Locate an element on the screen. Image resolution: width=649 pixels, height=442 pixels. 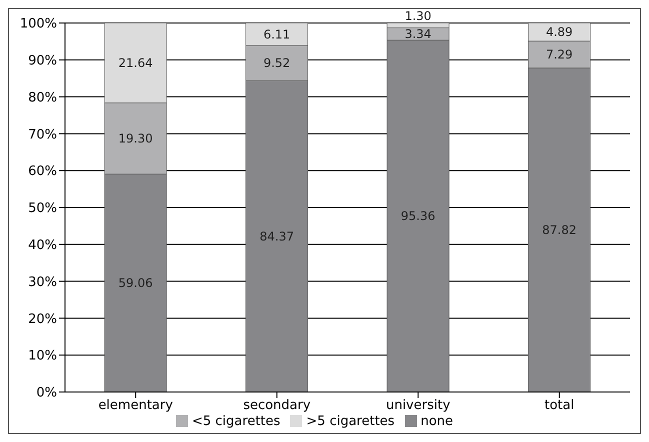
data-label: 59.06 is located at coordinates (135, 283).